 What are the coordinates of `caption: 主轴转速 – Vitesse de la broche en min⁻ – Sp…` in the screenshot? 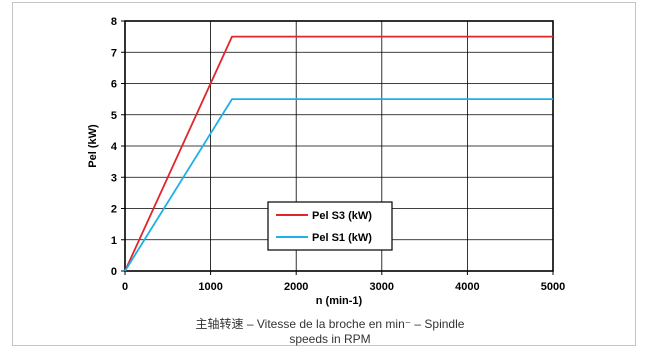 It's located at (330, 332).